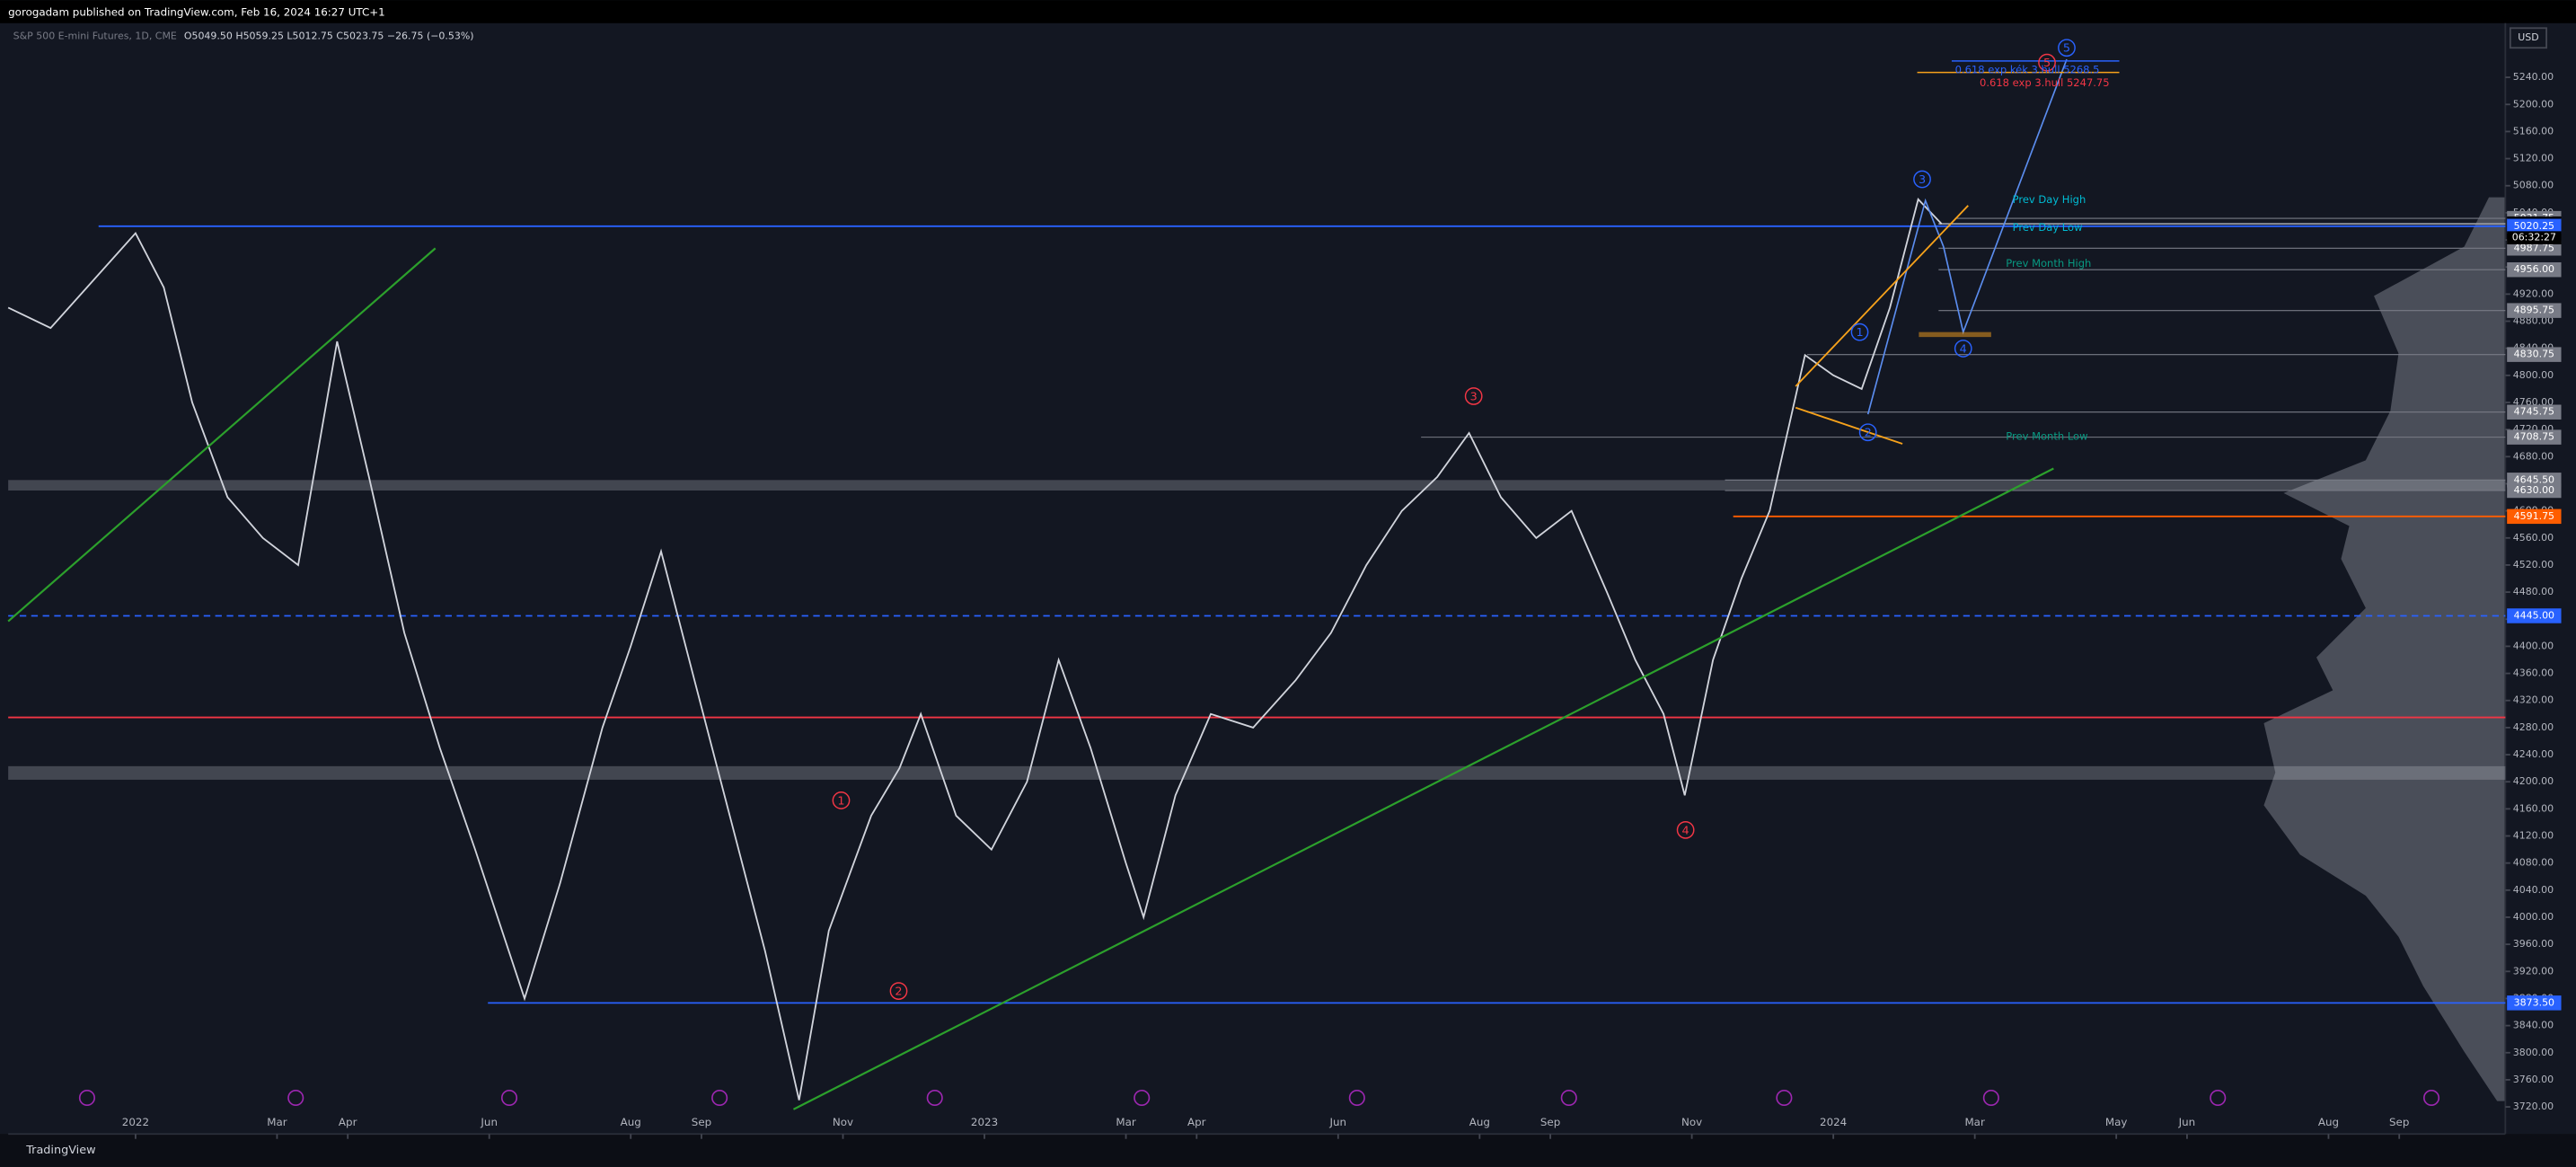 The image size is (2576, 1167). I want to click on y-tick-label: 4240.00, so click(2533, 754).